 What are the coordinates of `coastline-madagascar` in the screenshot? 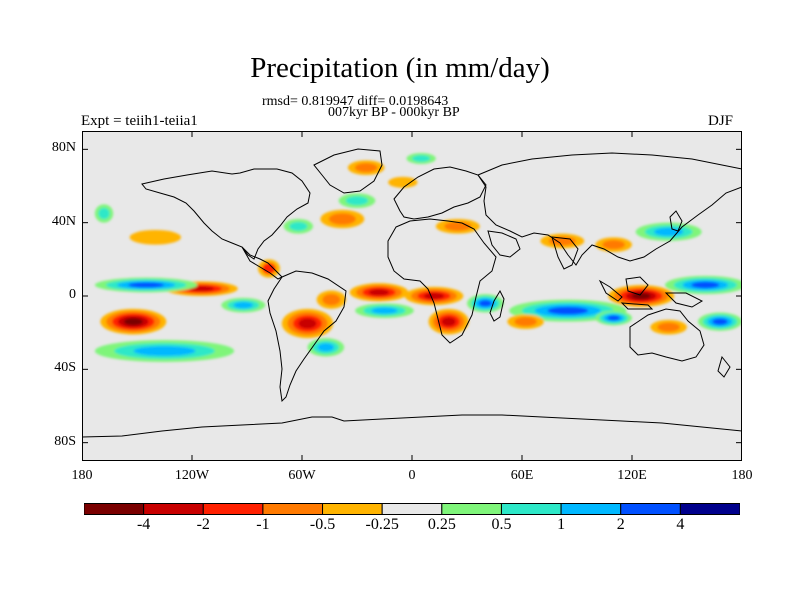 It's located at (497, 305).